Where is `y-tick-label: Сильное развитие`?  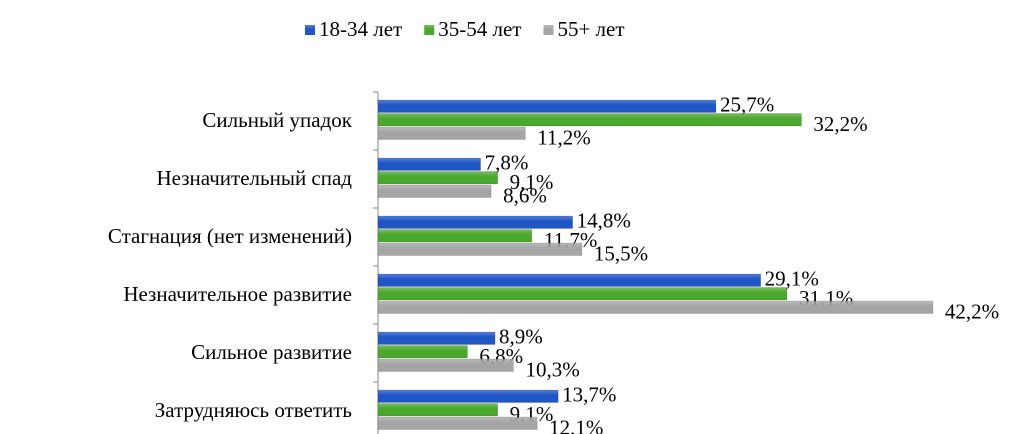 y-tick-label: Сильное развитие is located at coordinates (271, 352).